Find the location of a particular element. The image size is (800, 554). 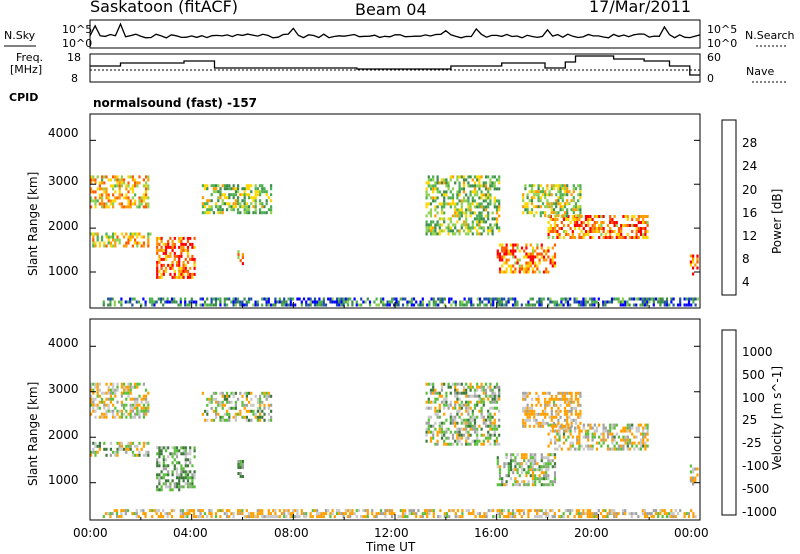

vel-cbar-500: 500 is located at coordinates (753, 375).